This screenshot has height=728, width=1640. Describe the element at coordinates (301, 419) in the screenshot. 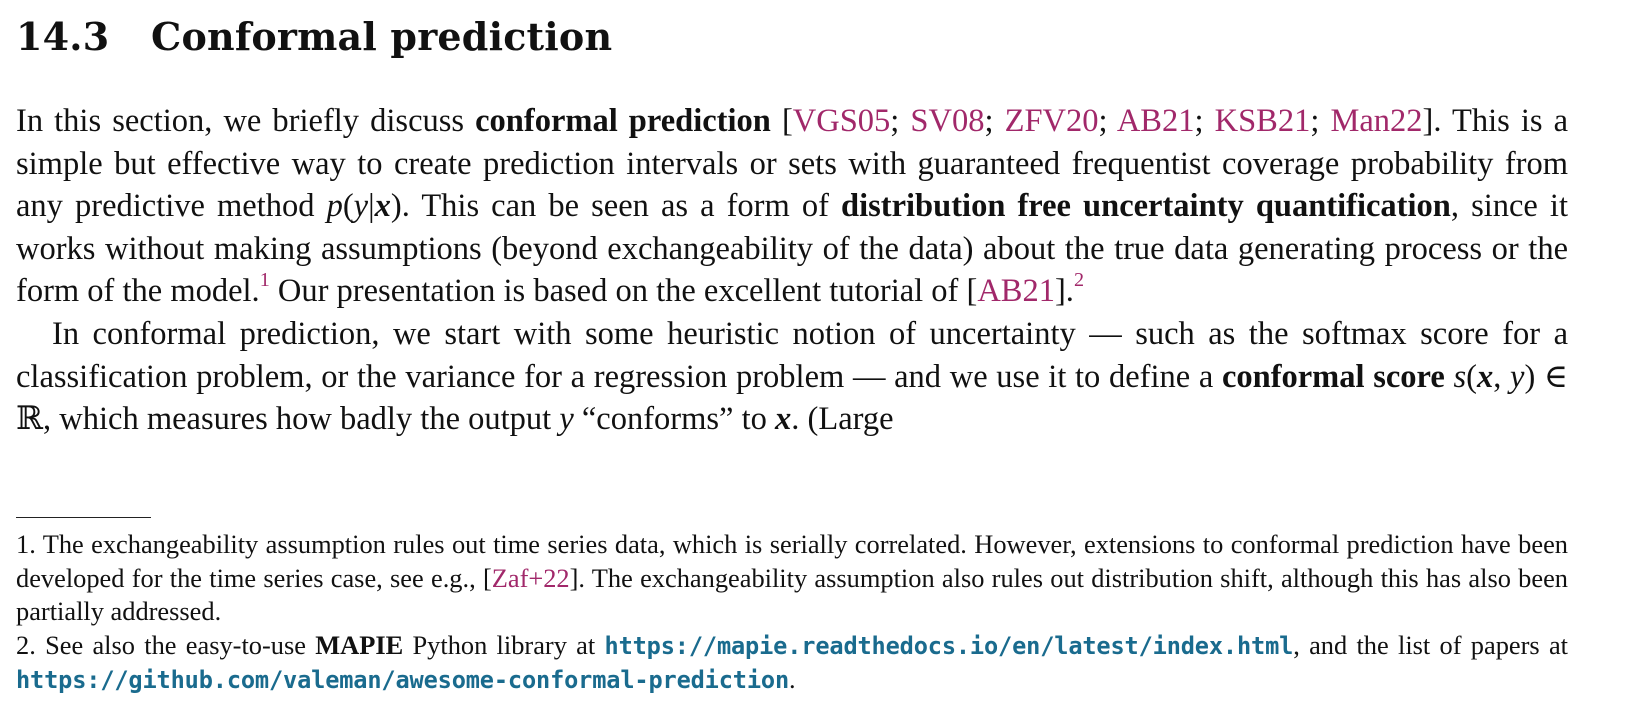

I see `text-run: , which measures how badly the output` at that location.